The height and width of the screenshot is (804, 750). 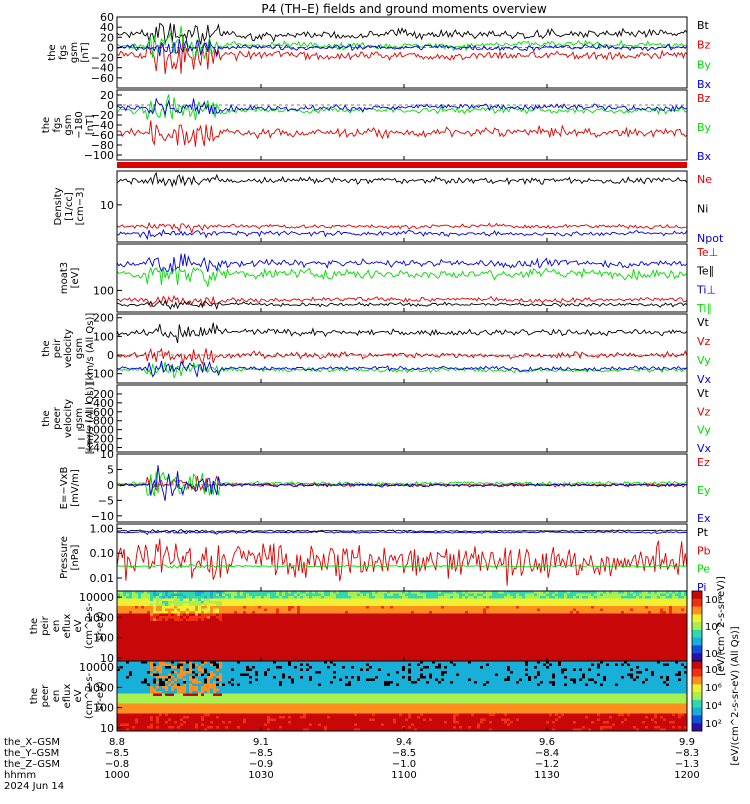 I want to click on y-tick-label: 0, so click(x=110, y=485).